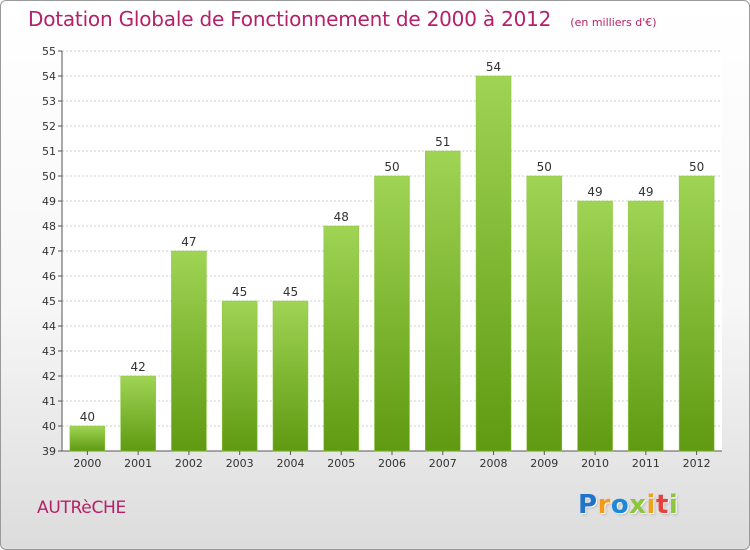 Image resolution: width=750 pixels, height=550 pixels. I want to click on logo-letter: P, so click(588, 505).